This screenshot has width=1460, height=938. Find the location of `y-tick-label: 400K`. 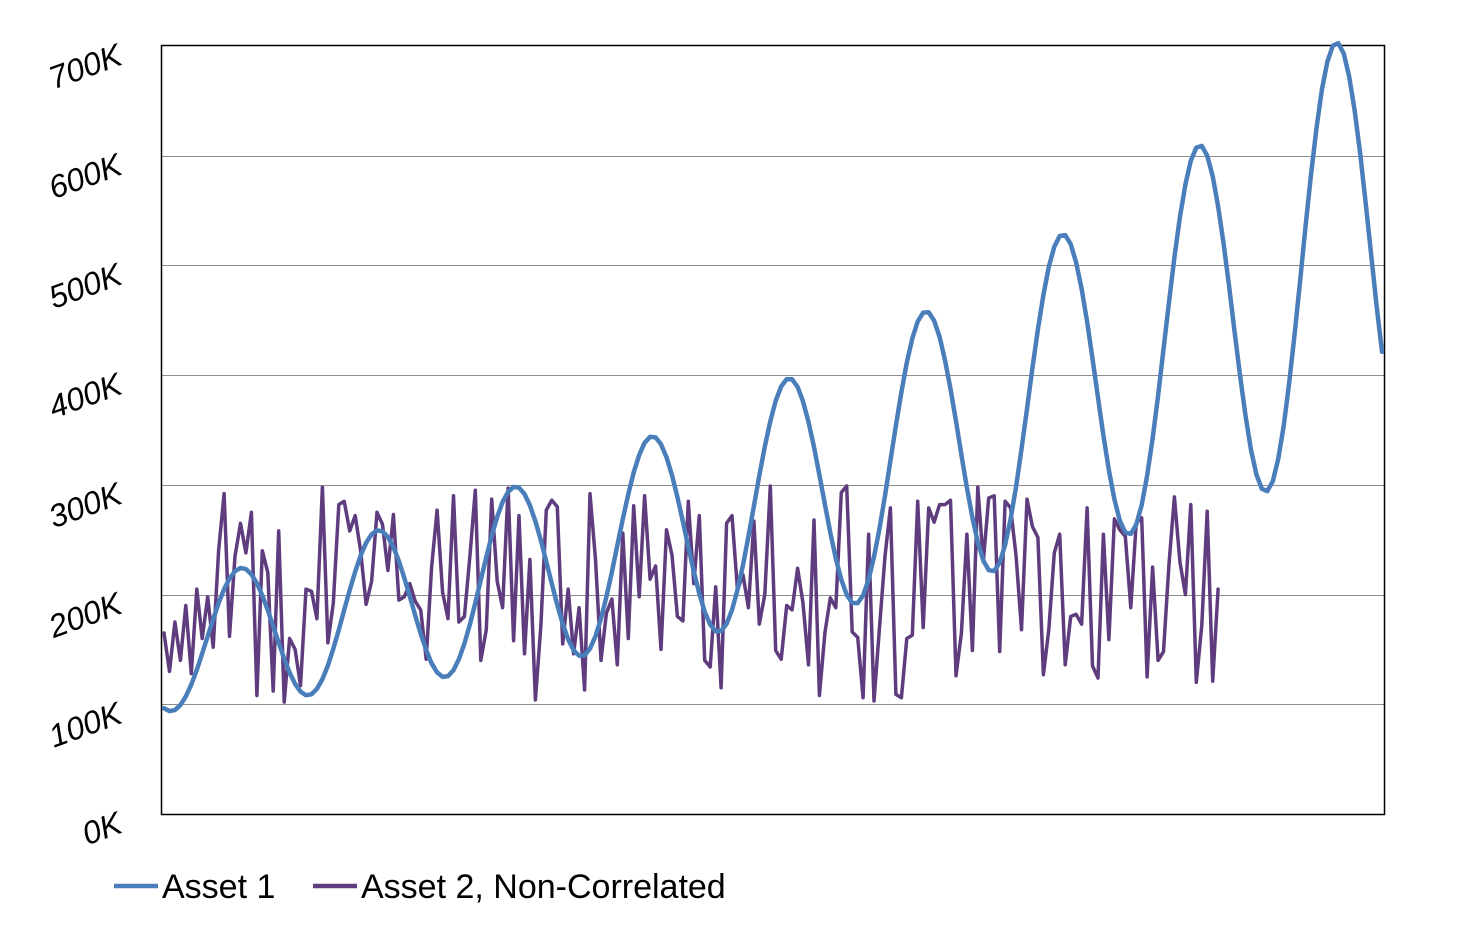

y-tick-label: 400K is located at coordinates (86, 395).